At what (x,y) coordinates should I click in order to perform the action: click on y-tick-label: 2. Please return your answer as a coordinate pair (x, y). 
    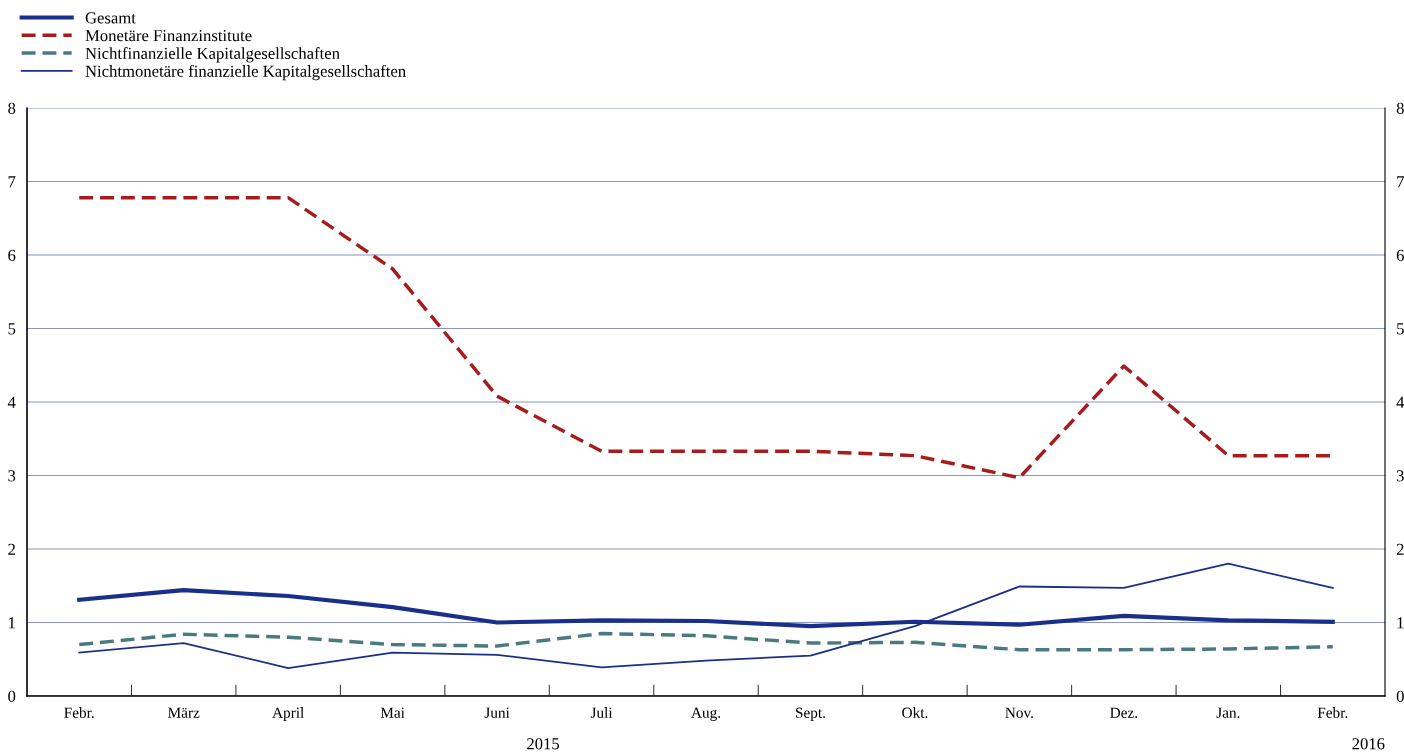
    Looking at the image, I should click on (11, 549).